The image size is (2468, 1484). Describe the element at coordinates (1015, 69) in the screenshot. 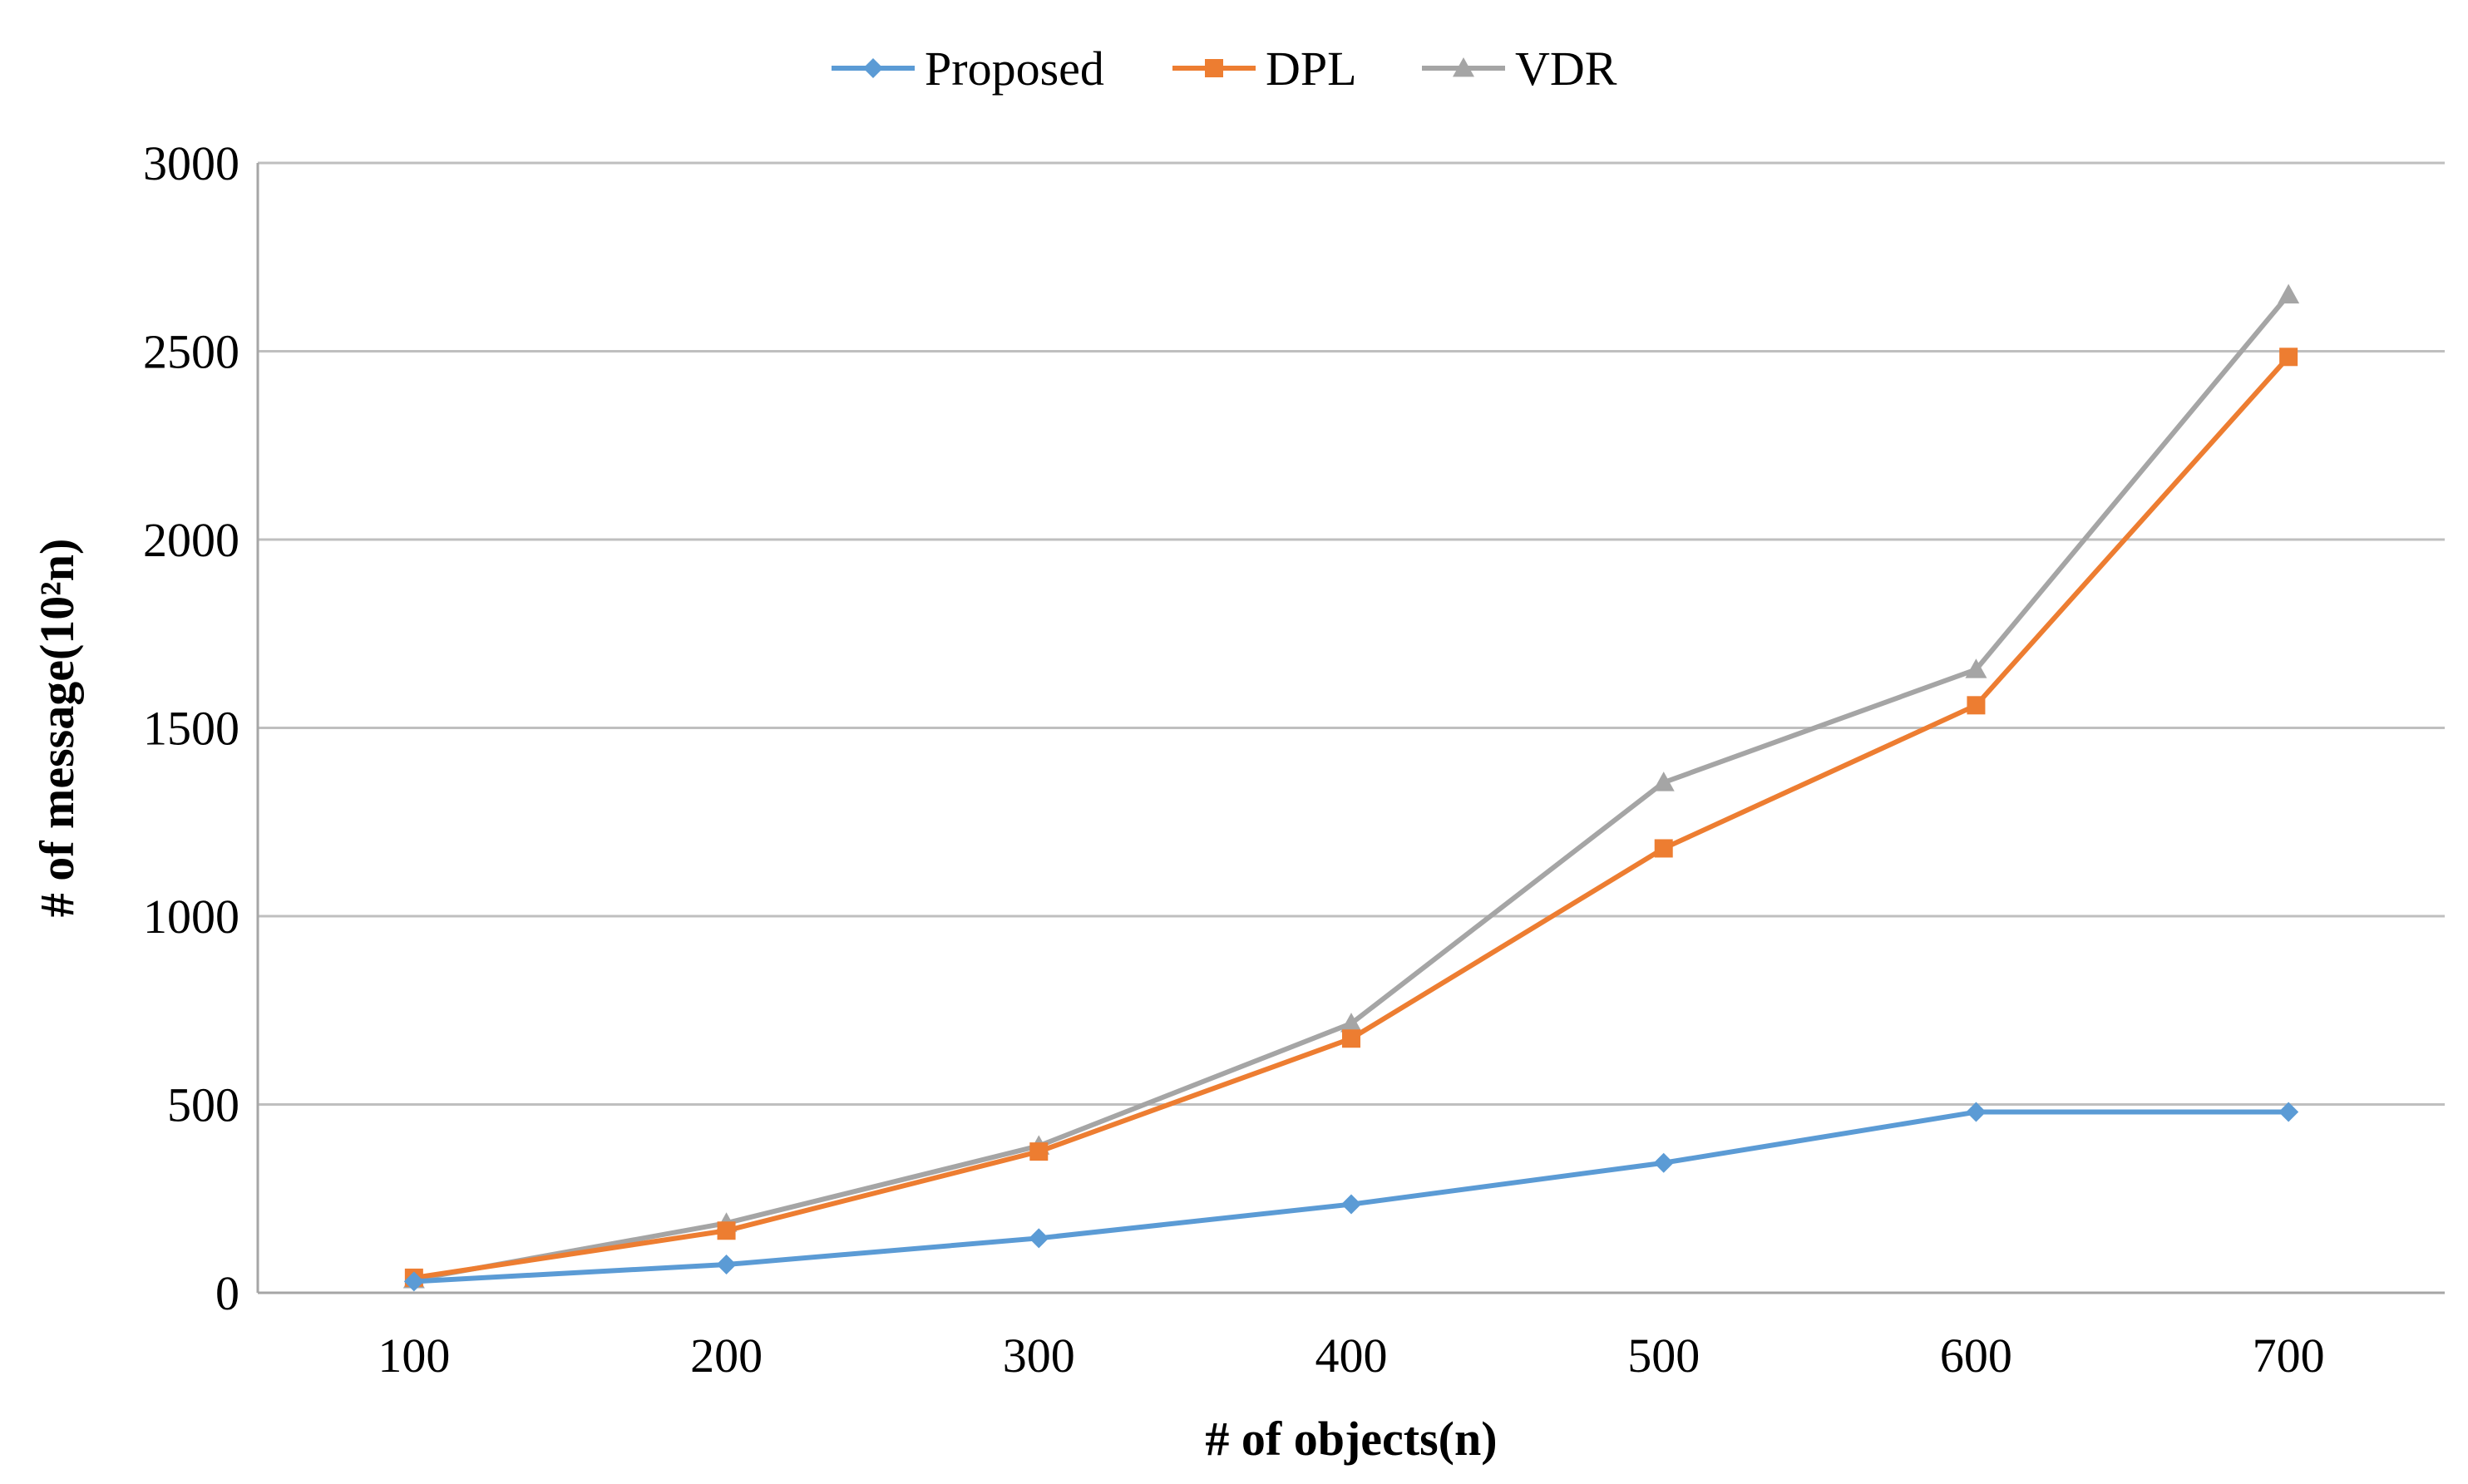

I see `legend-label: Proposed` at that location.